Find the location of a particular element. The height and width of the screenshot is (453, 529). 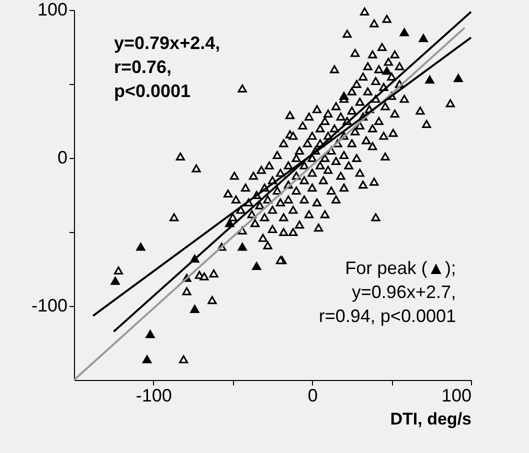

x-tick-label: -100 is located at coordinates (154, 396).